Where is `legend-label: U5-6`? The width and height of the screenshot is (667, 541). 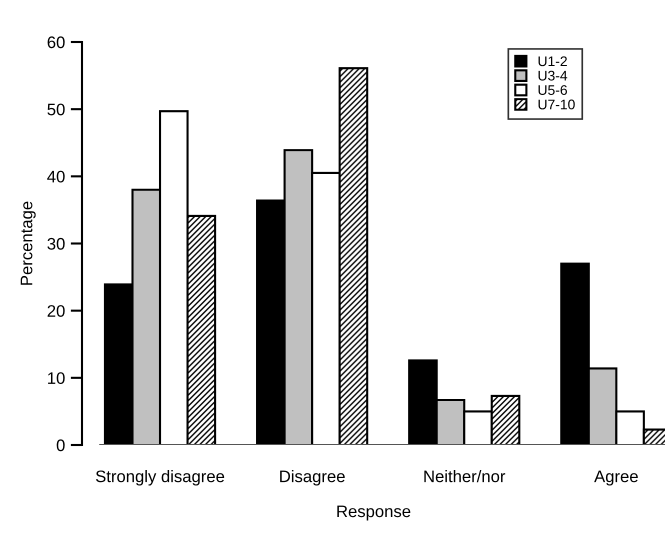 legend-label: U5-6 is located at coordinates (552, 90).